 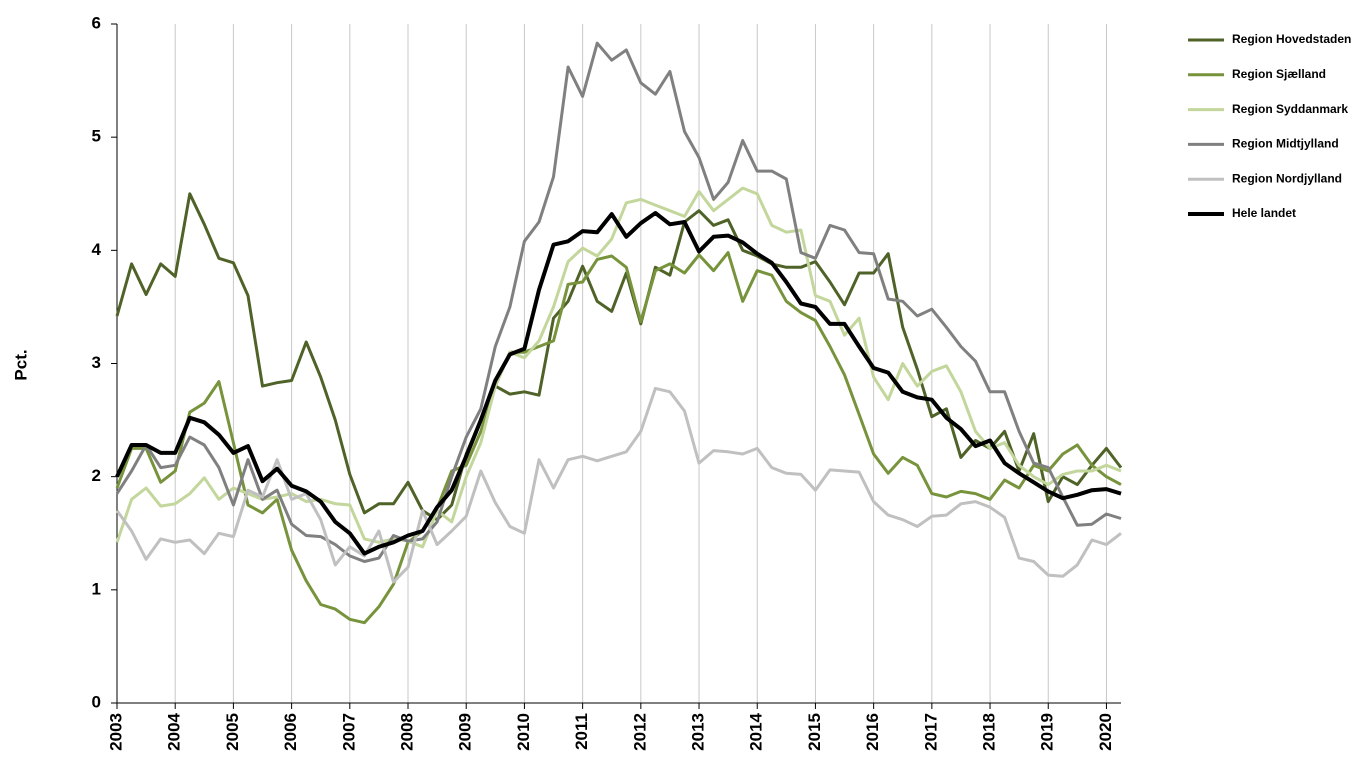 What do you see at coordinates (1279, 74) in the screenshot?
I see `legend-label: Region Sjælland` at bounding box center [1279, 74].